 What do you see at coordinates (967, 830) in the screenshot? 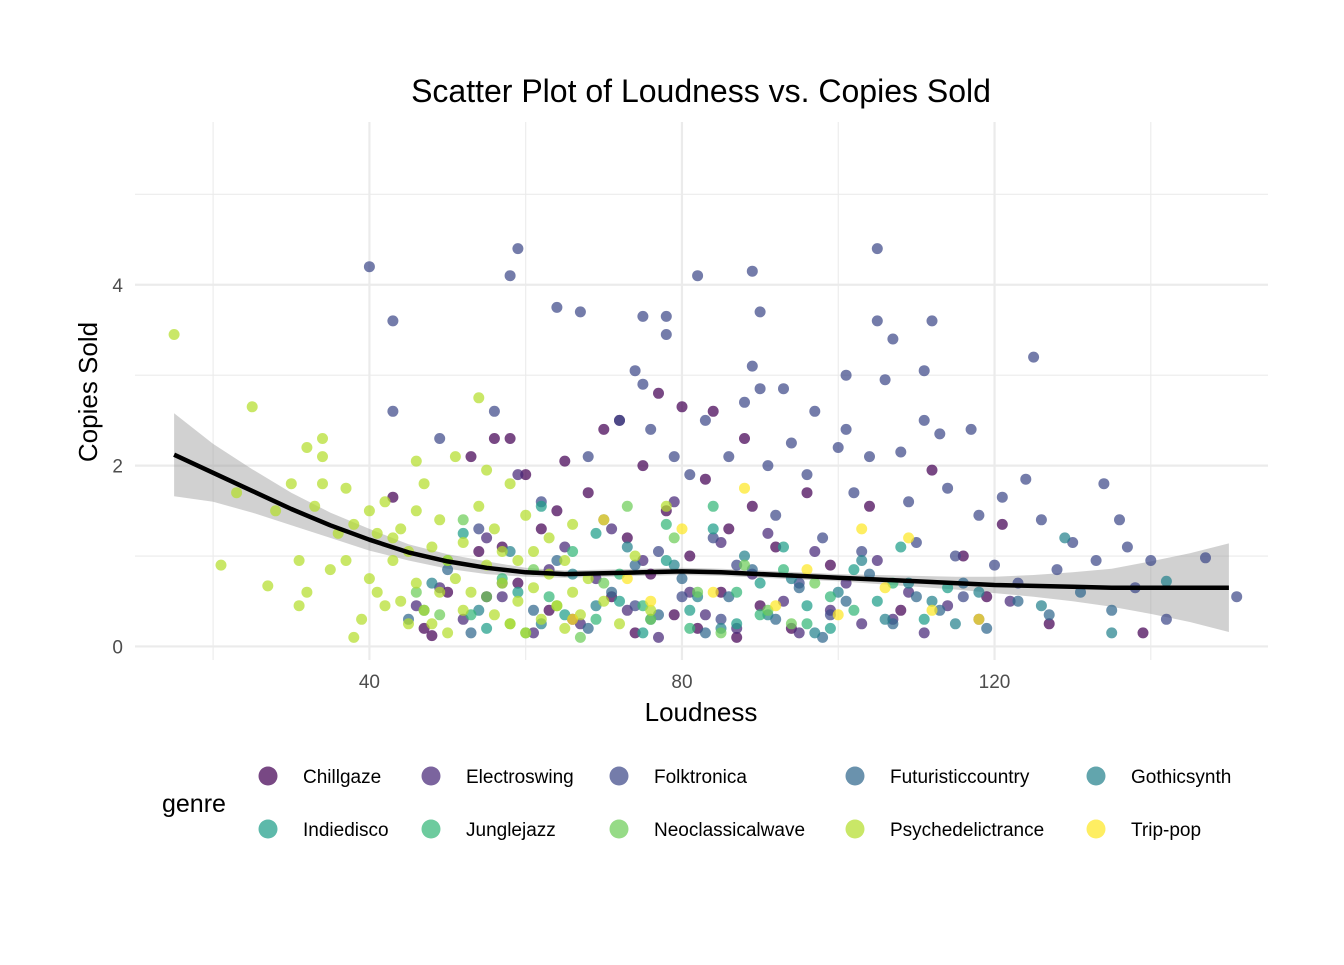
I see `legend-label: Psychedelictrance` at bounding box center [967, 830].